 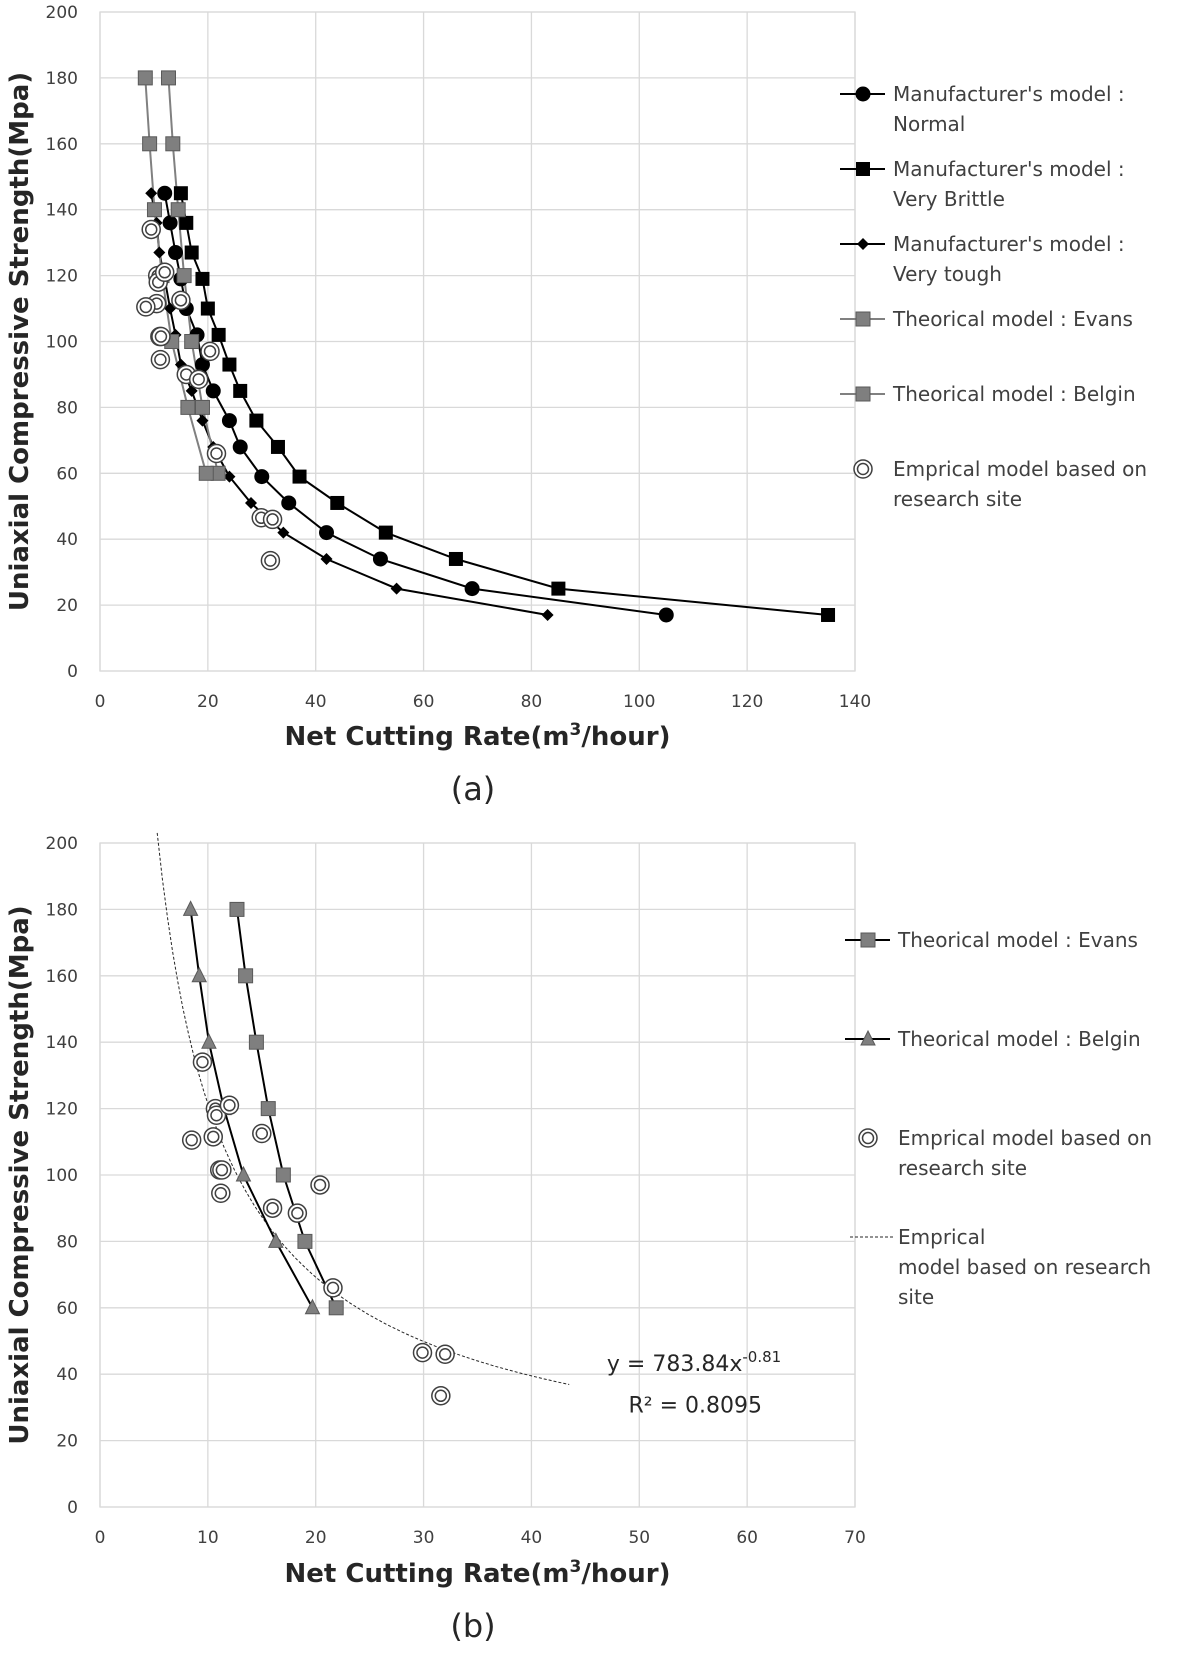 What do you see at coordinates (982, 259) in the screenshot?
I see `legend-entry-2: Manufacturer's model : Very tough` at bounding box center [982, 259].